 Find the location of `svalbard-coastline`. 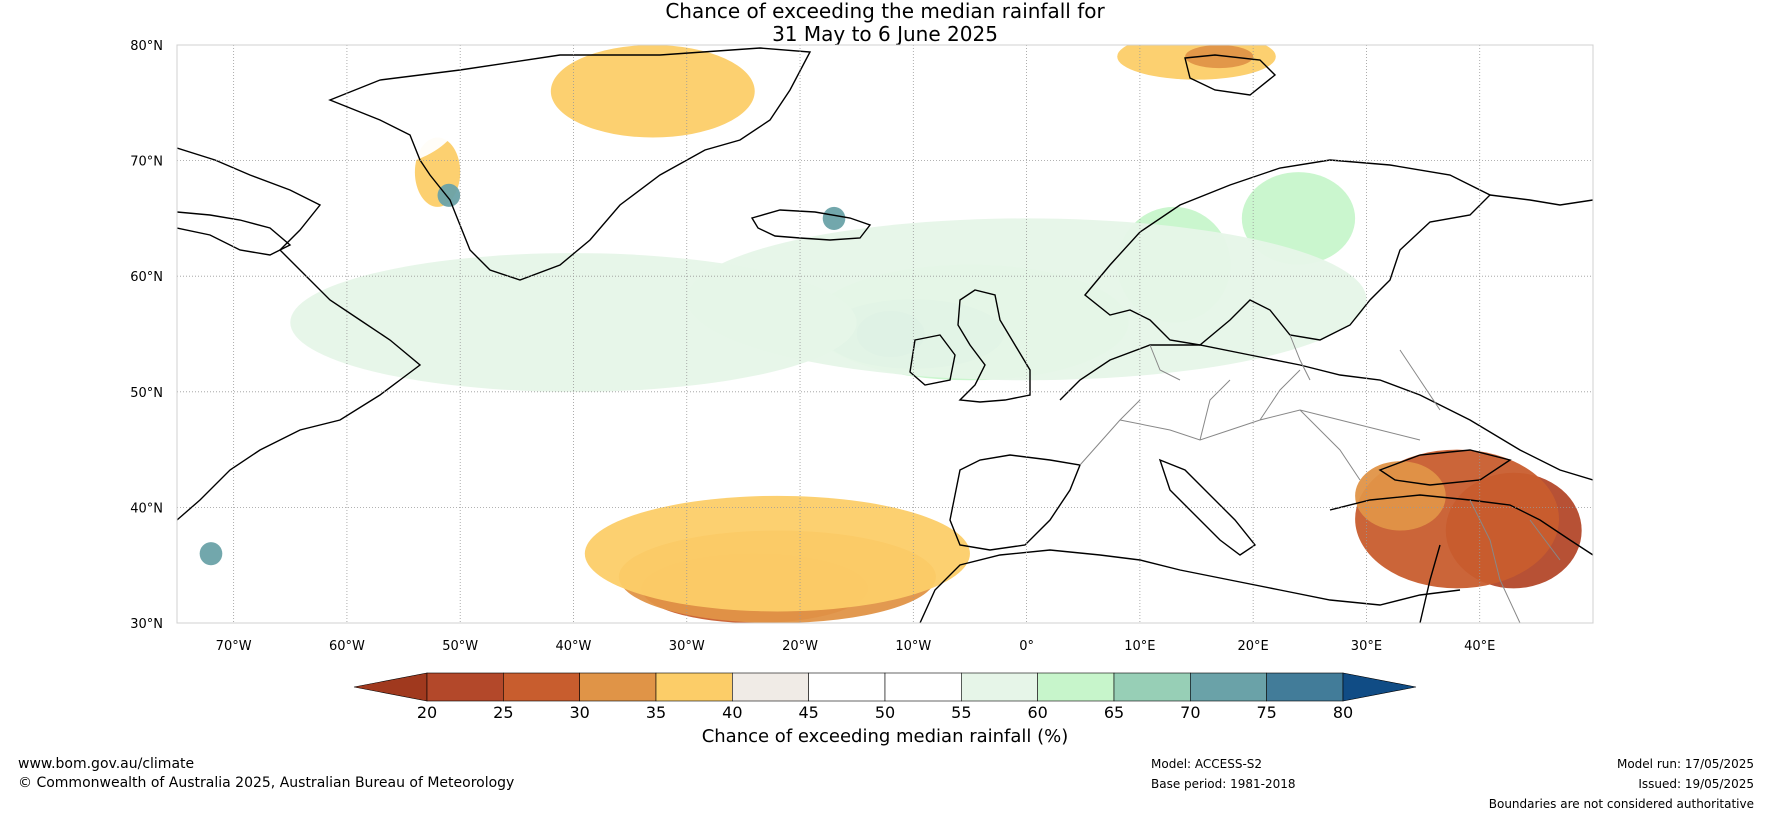

svalbard-coastline is located at coordinates (1230, 75).